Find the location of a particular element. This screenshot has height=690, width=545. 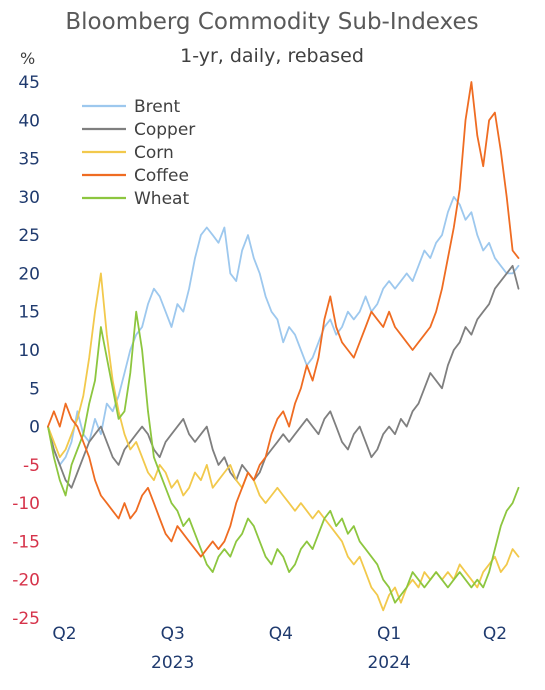

y-tick-label: 10 is located at coordinates (29, 351).